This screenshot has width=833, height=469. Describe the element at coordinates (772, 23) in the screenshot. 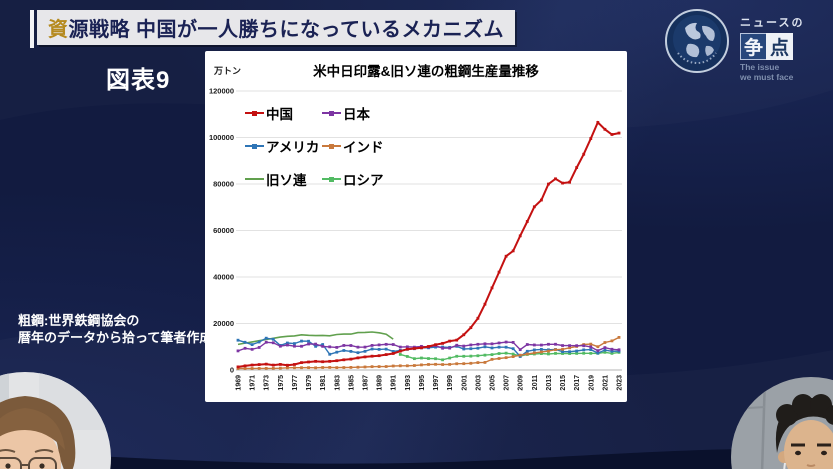

I see `logo-kicker: ニュースの` at that location.